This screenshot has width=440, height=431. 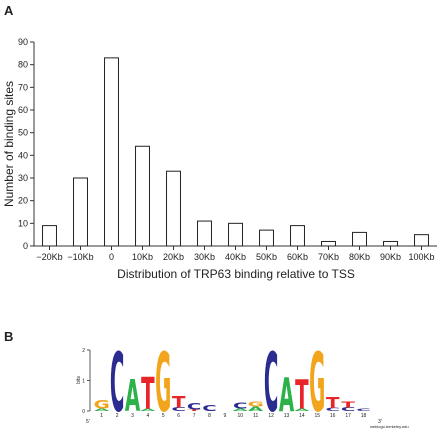 I want to click on logo-position-label: 15, so click(x=318, y=416).